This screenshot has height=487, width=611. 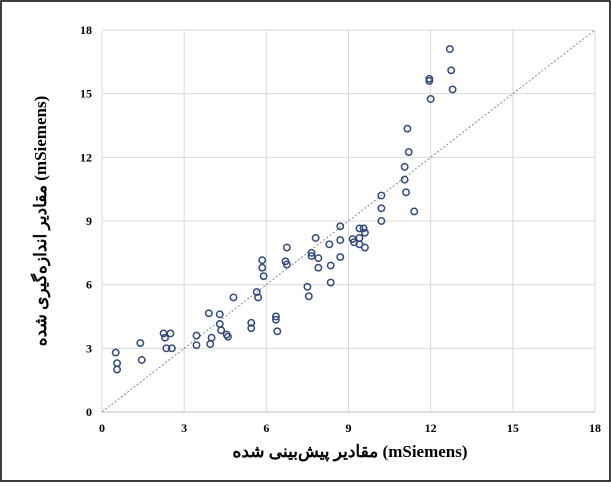 I want to click on y-tick-label: 6, so click(x=89, y=285).